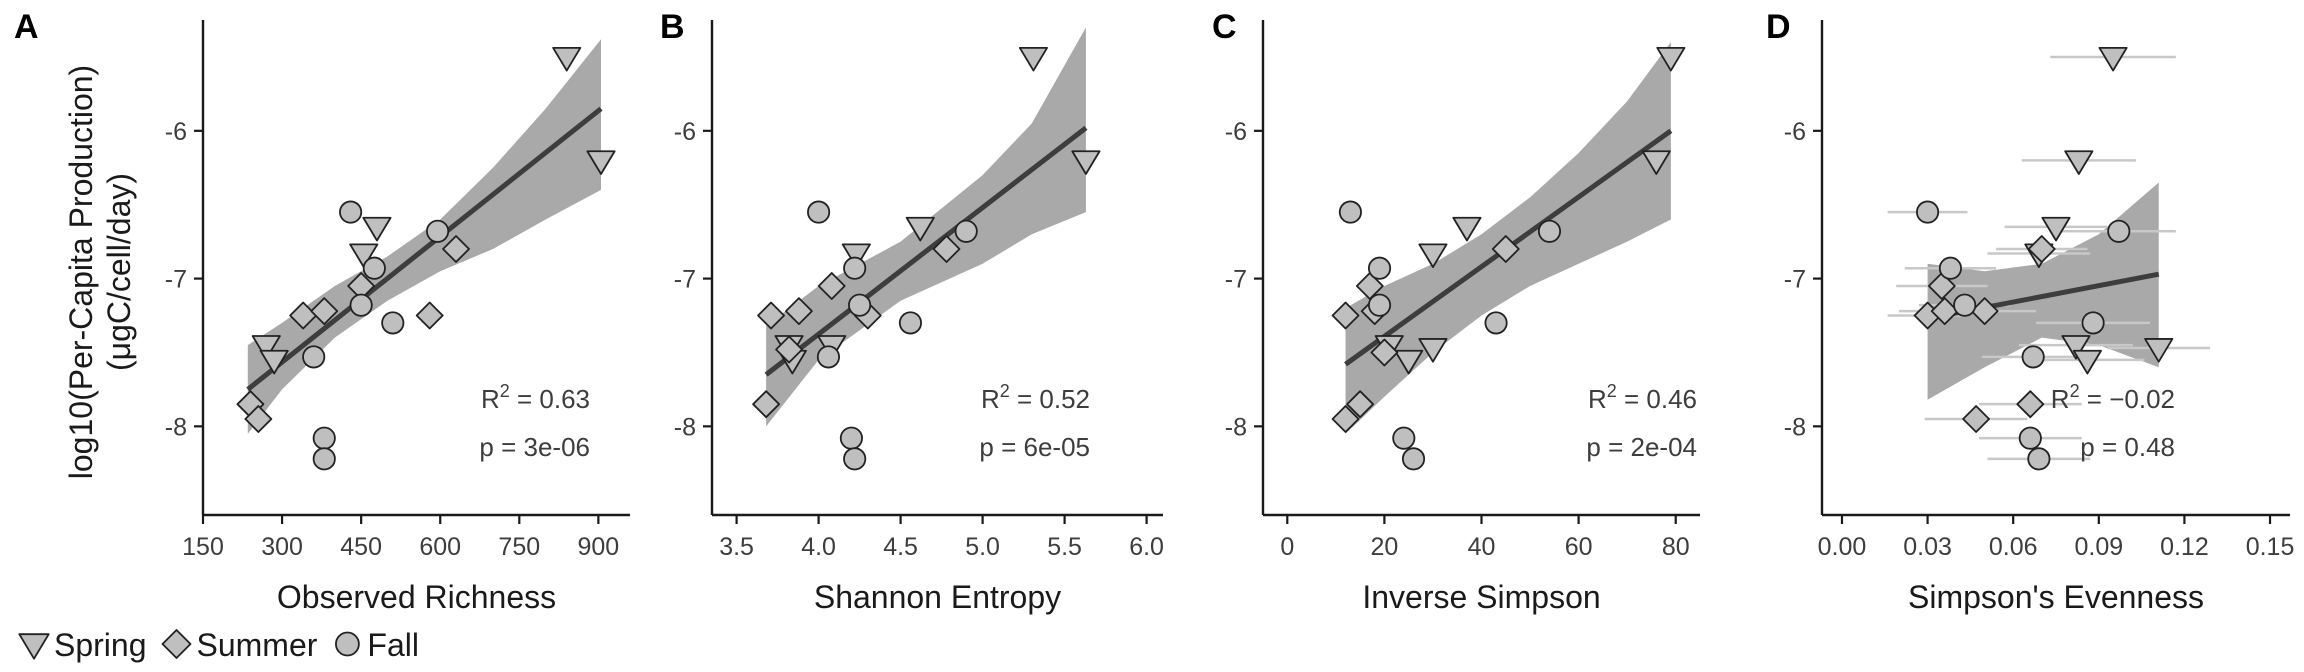  Describe the element at coordinates (2013, 547) in the screenshot. I see `x-tick-label: 0.06` at that location.